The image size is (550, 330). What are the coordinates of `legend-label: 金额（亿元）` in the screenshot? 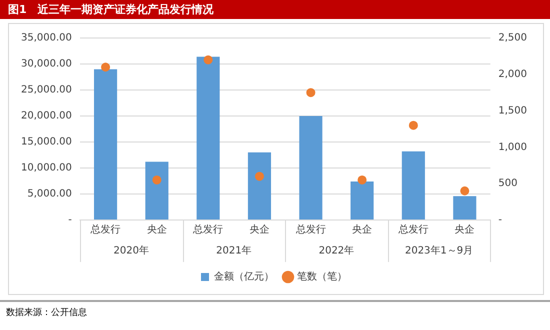 It's located at (244, 276).